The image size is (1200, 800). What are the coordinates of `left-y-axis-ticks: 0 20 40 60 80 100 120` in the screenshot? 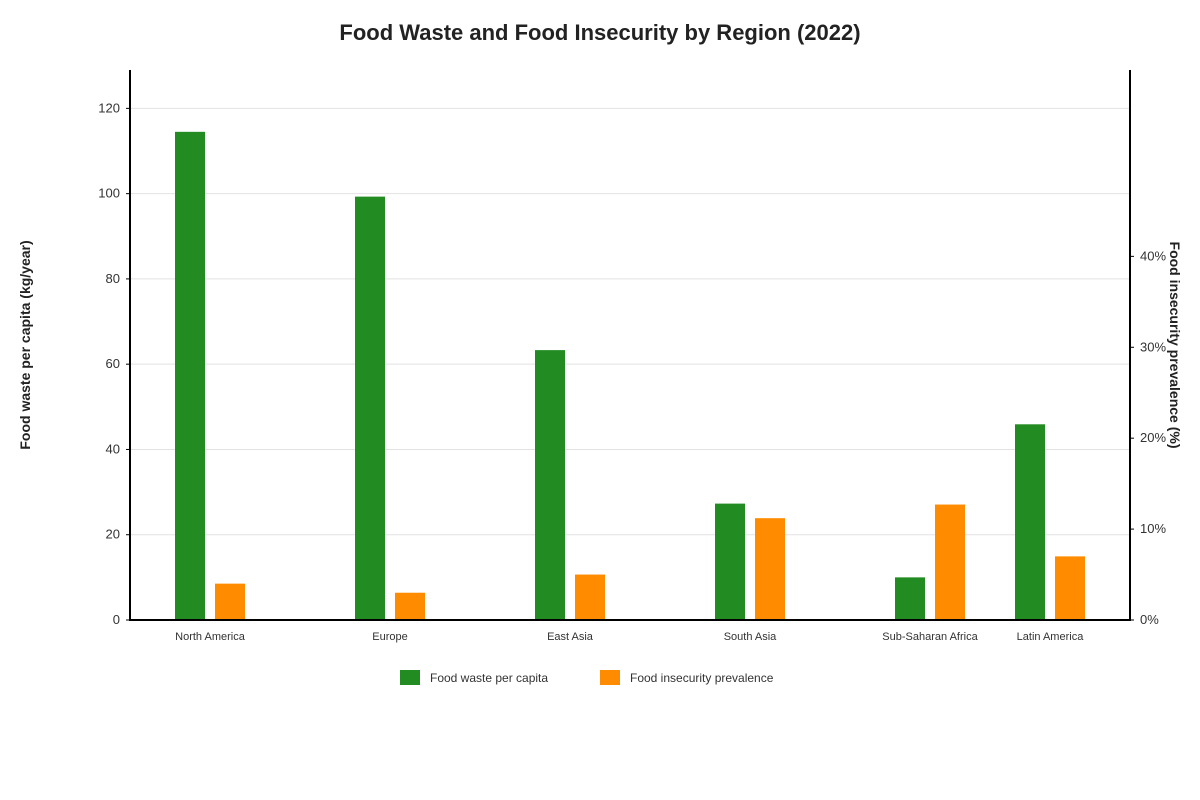 It's located at (114, 363).